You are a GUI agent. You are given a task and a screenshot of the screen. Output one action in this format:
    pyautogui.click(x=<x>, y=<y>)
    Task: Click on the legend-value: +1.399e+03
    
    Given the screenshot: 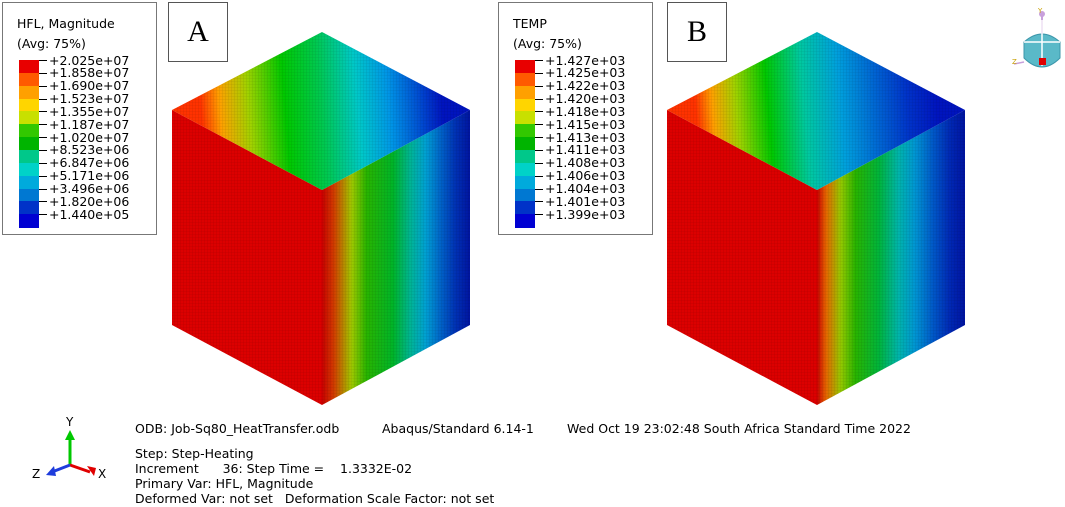 What is the action you would take?
    pyautogui.click(x=585, y=214)
    